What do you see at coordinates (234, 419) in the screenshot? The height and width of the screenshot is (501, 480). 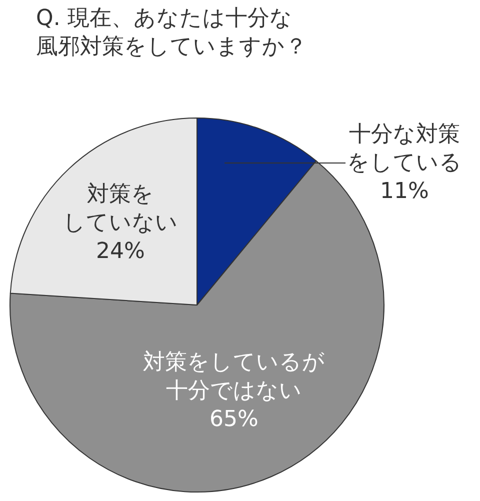 I see `data-label: 65%` at bounding box center [234, 419].